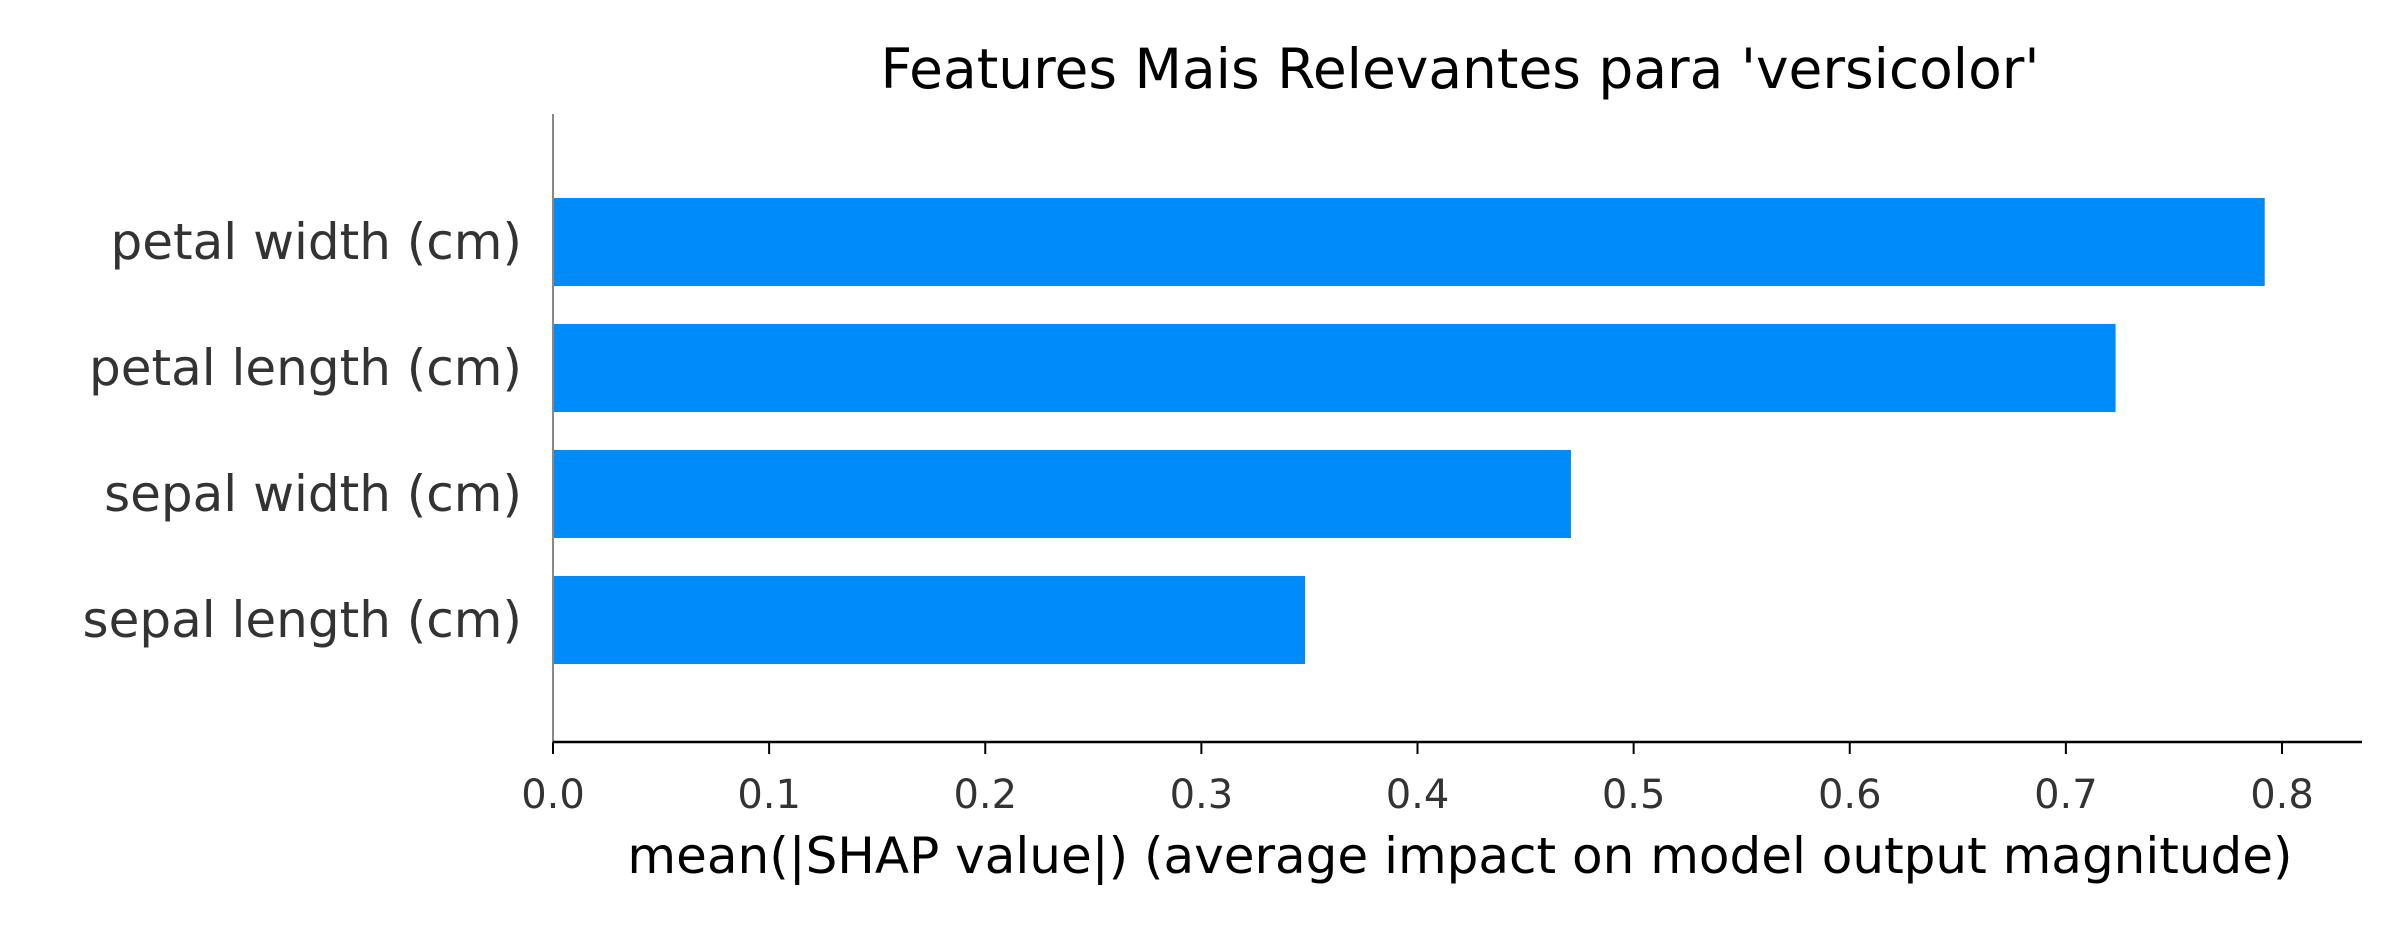 Image resolution: width=2400 pixels, height=934 pixels. Describe the element at coordinates (316, 242) in the screenshot. I see `category-label-0: petal width (cm)` at that location.